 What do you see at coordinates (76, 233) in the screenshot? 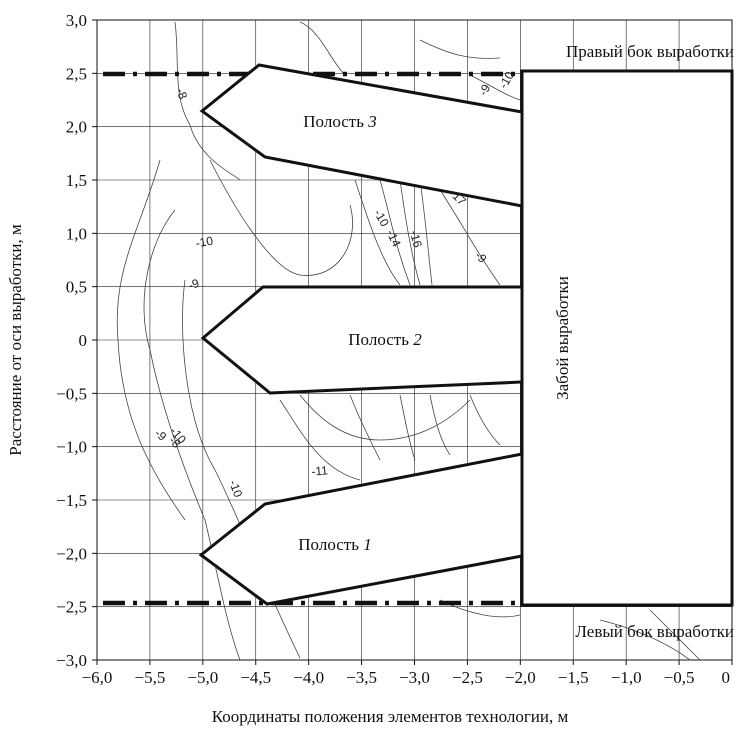
I see `y-tick-label: 1,0` at bounding box center [76, 233].